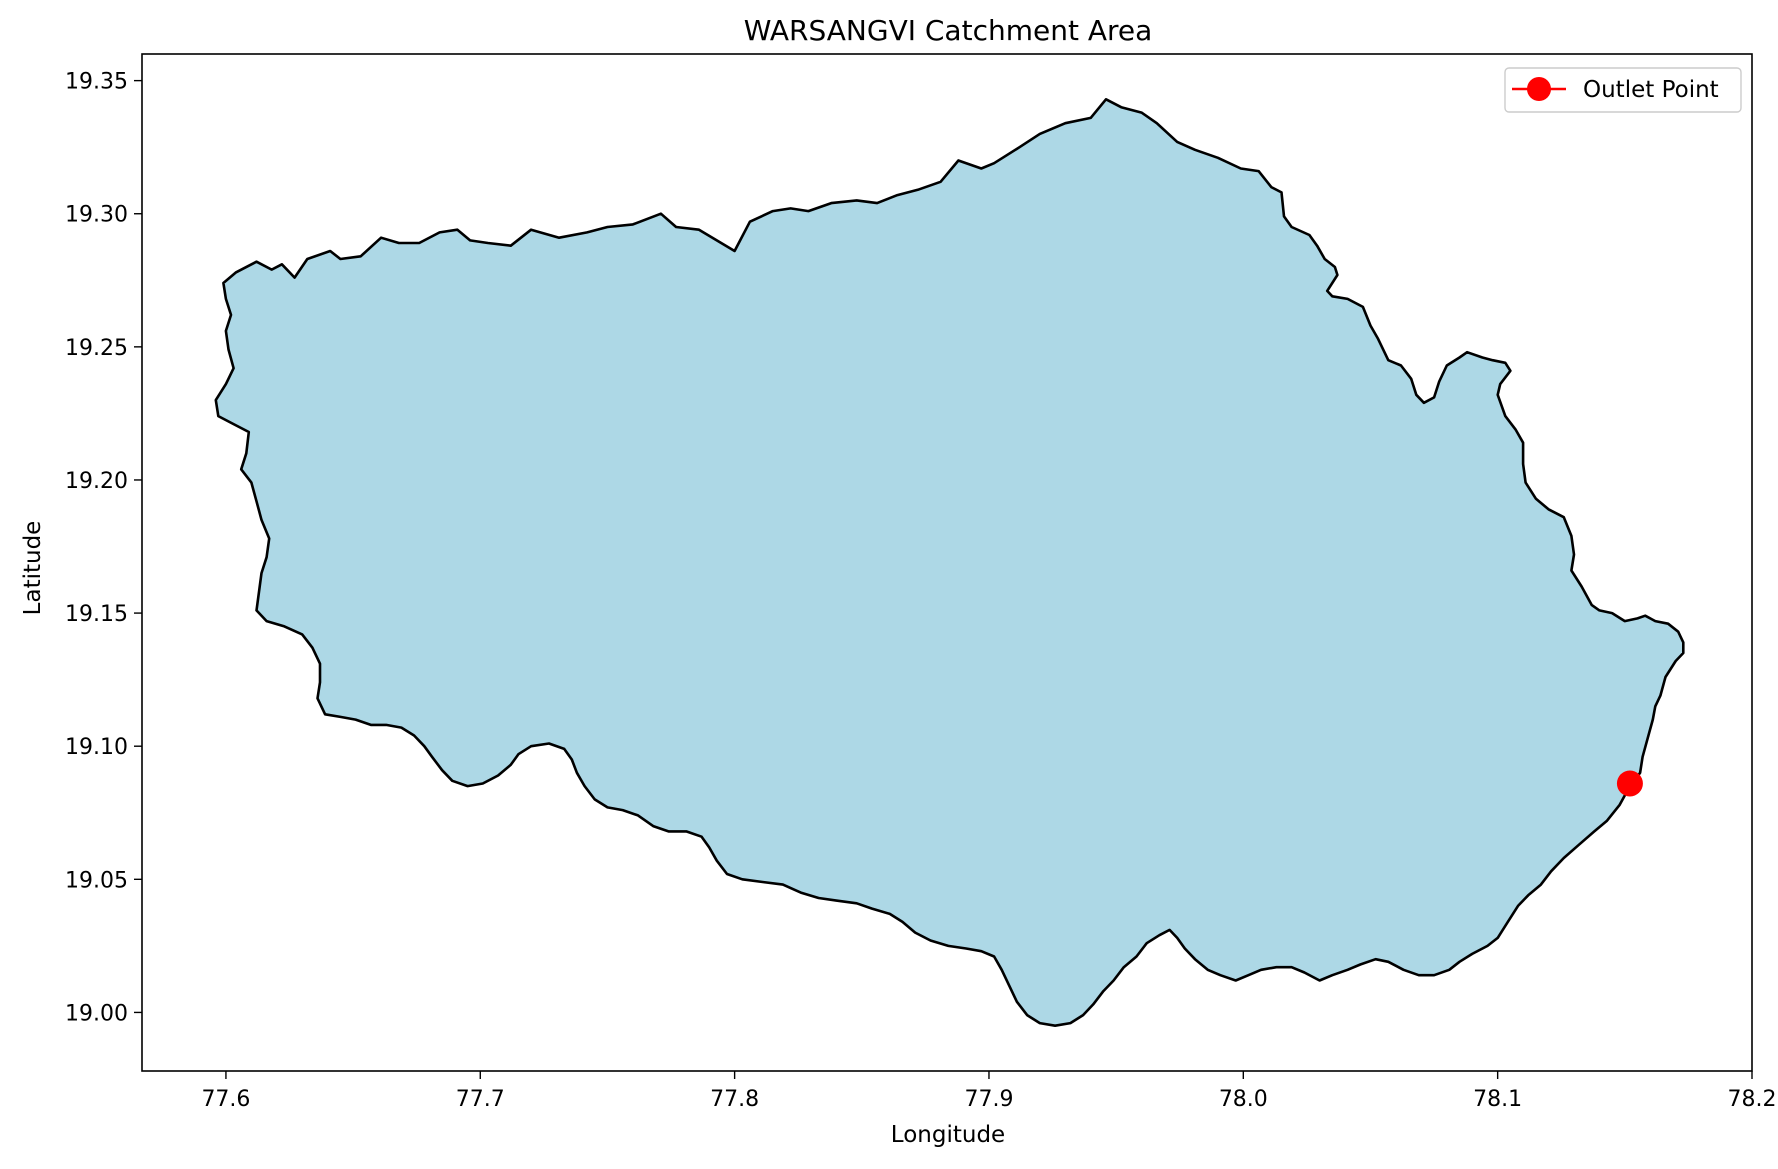 Image resolution: width=1778 pixels, height=1169 pixels. I want to click on y-tick-label: 19.35, so click(96, 82).